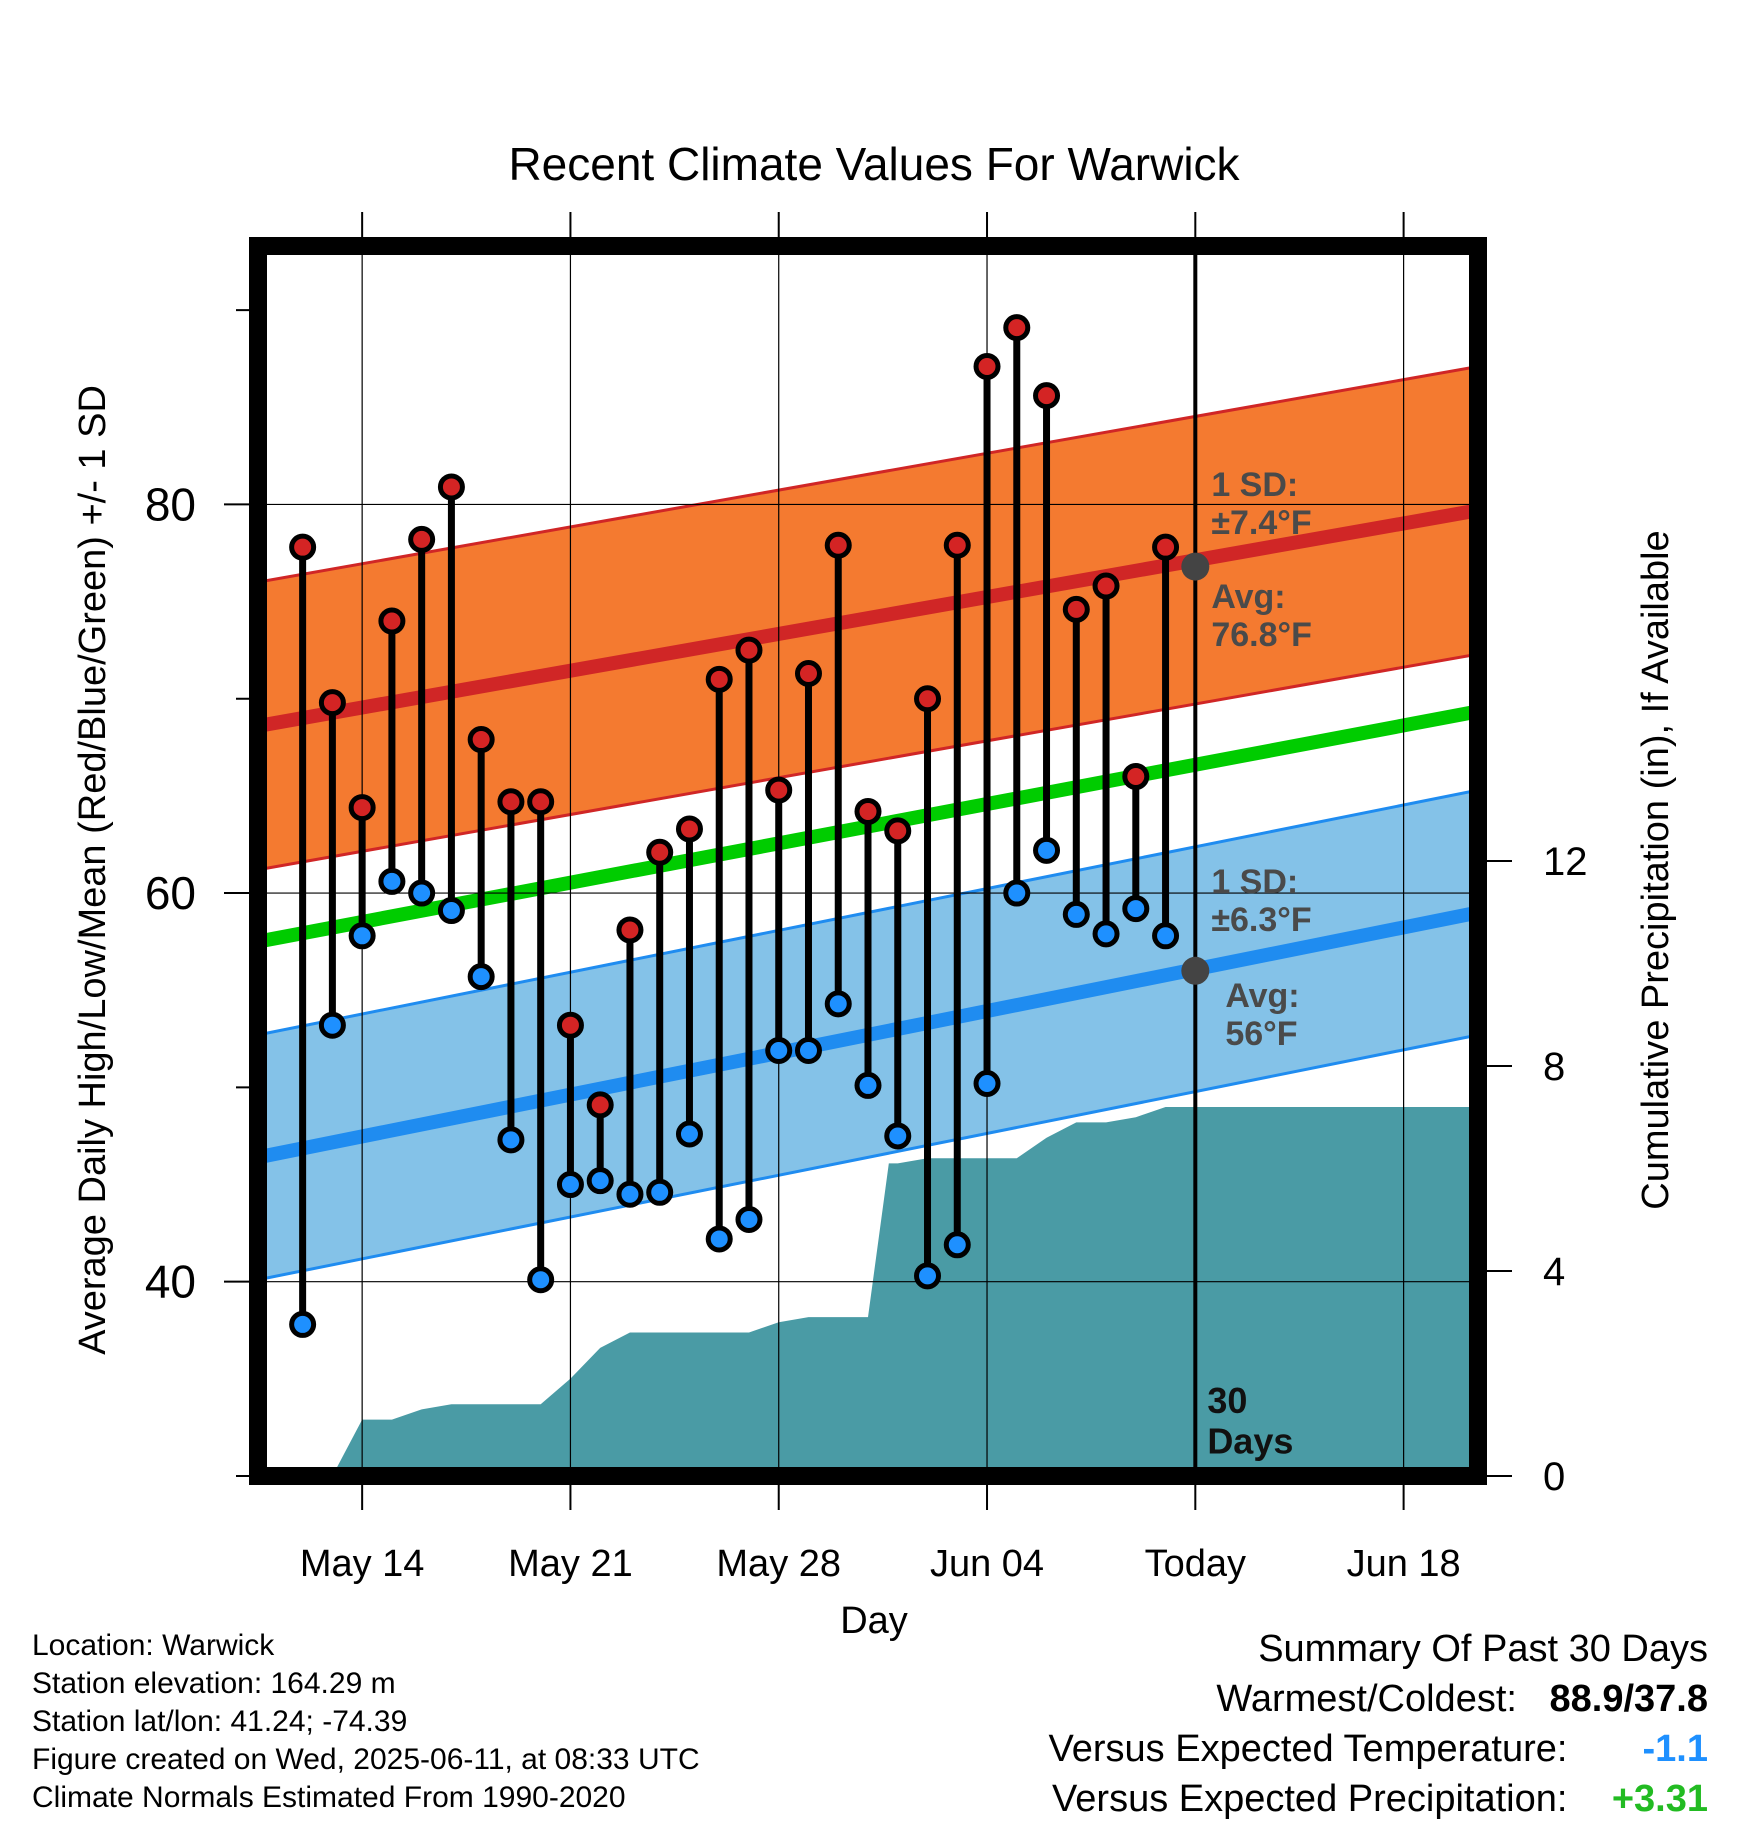 The height and width of the screenshot is (1828, 1748). What do you see at coordinates (1404, 1564) in the screenshot?
I see `x-tick-label: Jun 18` at bounding box center [1404, 1564].